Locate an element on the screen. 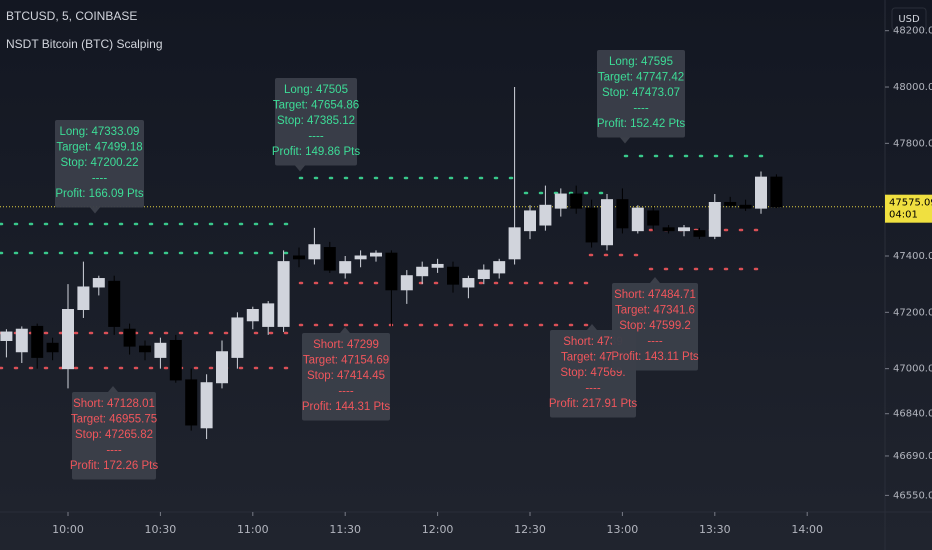 This screenshot has width=932, height=550. callout-line: Stop: 47265.82 is located at coordinates (114, 435).